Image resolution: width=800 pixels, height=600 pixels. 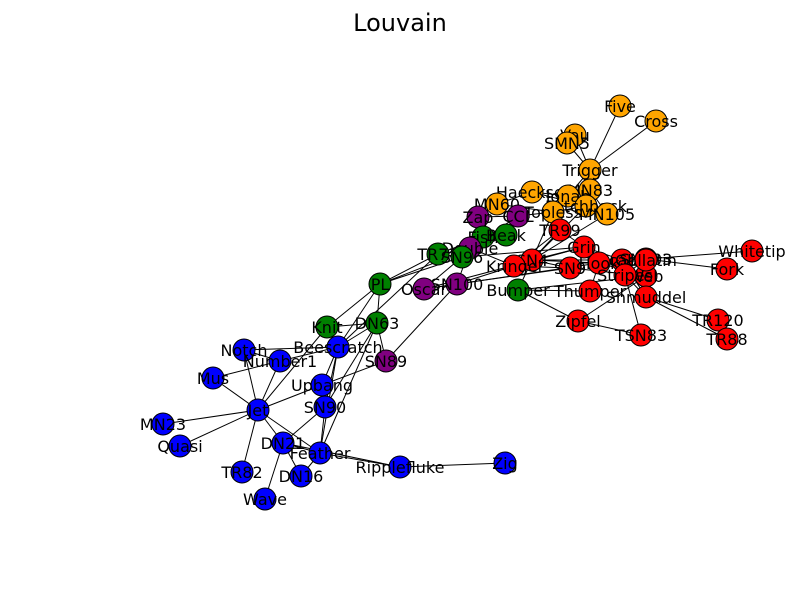 I want to click on node-label-Ripplefluke: Ripplefluke, so click(x=400, y=467).